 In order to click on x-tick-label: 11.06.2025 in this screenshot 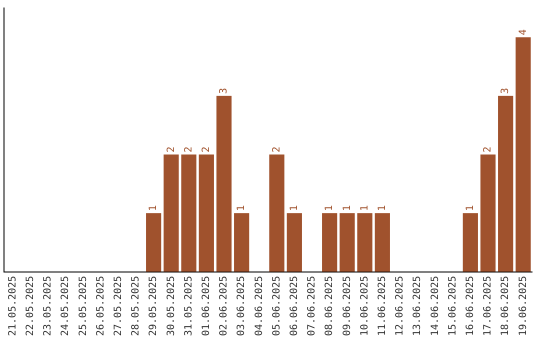, I will do `click(382, 306)`.